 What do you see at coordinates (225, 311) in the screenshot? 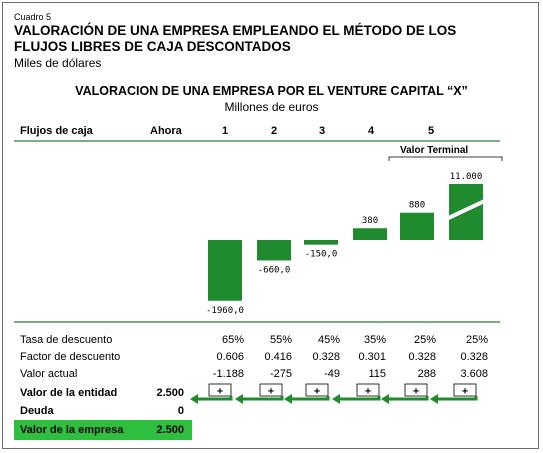
I see `chart-value-label: -1960,0` at bounding box center [225, 311].